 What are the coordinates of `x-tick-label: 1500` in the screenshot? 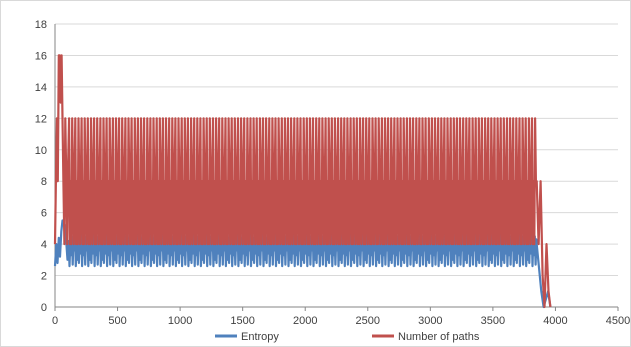 It's located at (242, 321).